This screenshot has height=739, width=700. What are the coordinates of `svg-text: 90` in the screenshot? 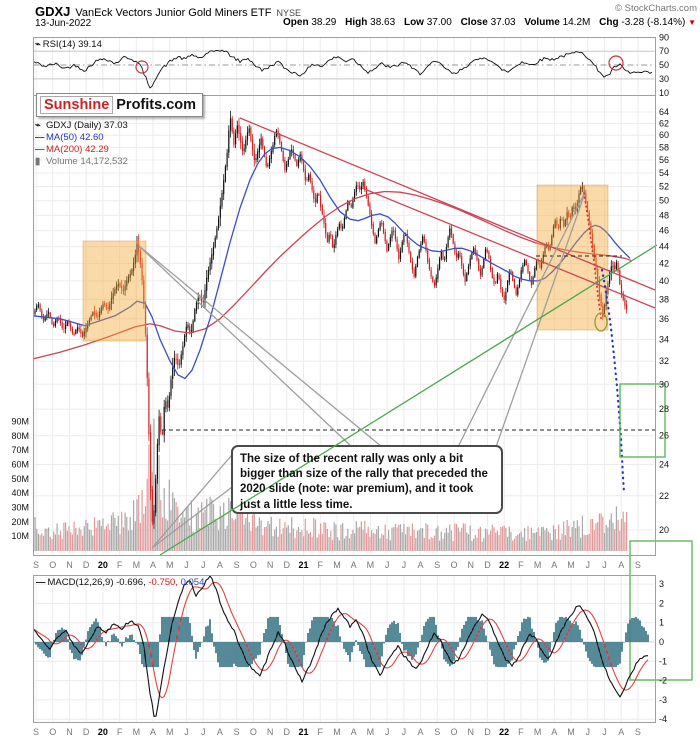 It's located at (664, 37).